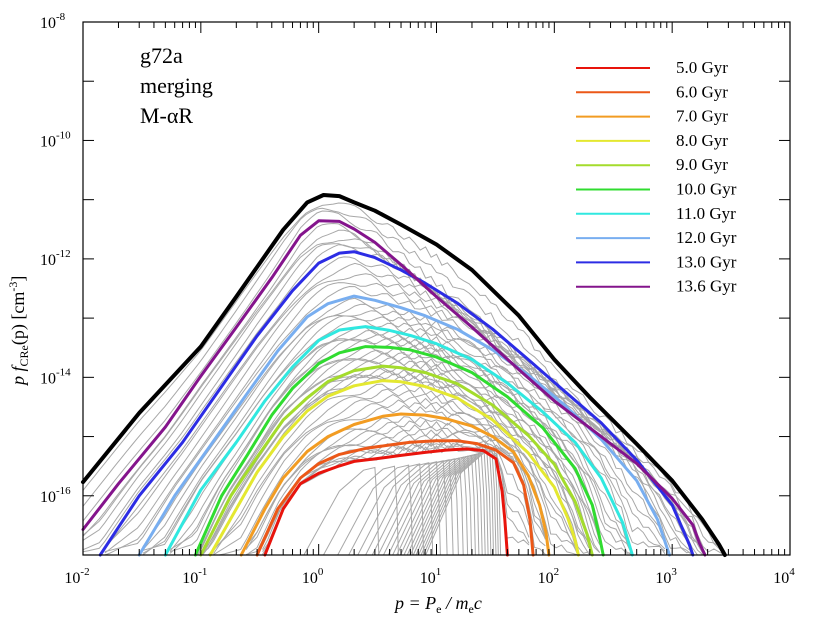  What do you see at coordinates (557, 572) in the screenshot?
I see `x-tick-exp: 2` at bounding box center [557, 572].